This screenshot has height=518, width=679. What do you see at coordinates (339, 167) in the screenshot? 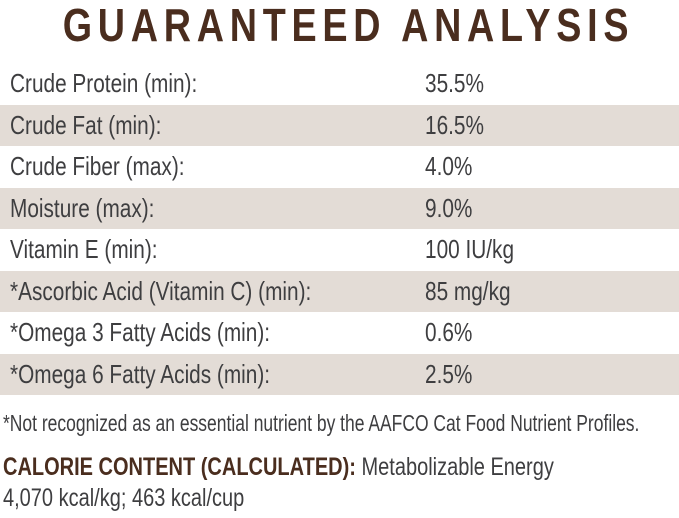
I see `table-row: Crude Fiber (max): 4.0%` at bounding box center [339, 167].